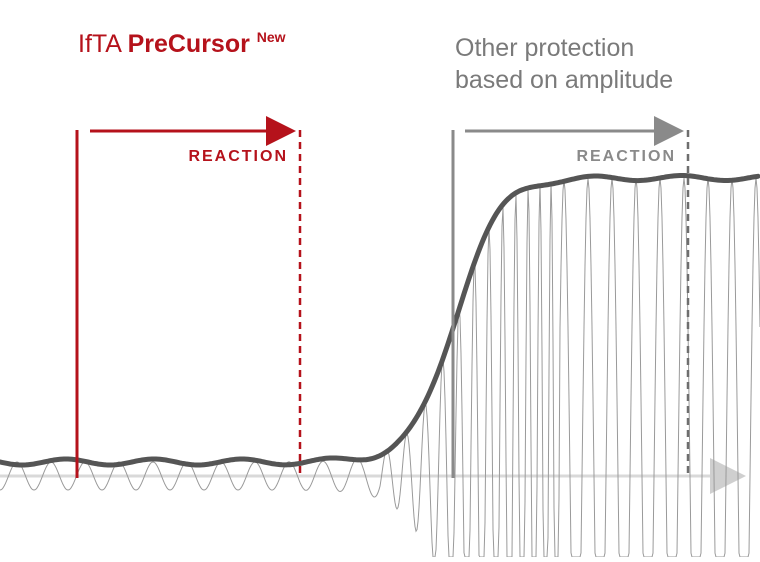  I want to click on other-protection-line2: based on amplitude, so click(564, 80).